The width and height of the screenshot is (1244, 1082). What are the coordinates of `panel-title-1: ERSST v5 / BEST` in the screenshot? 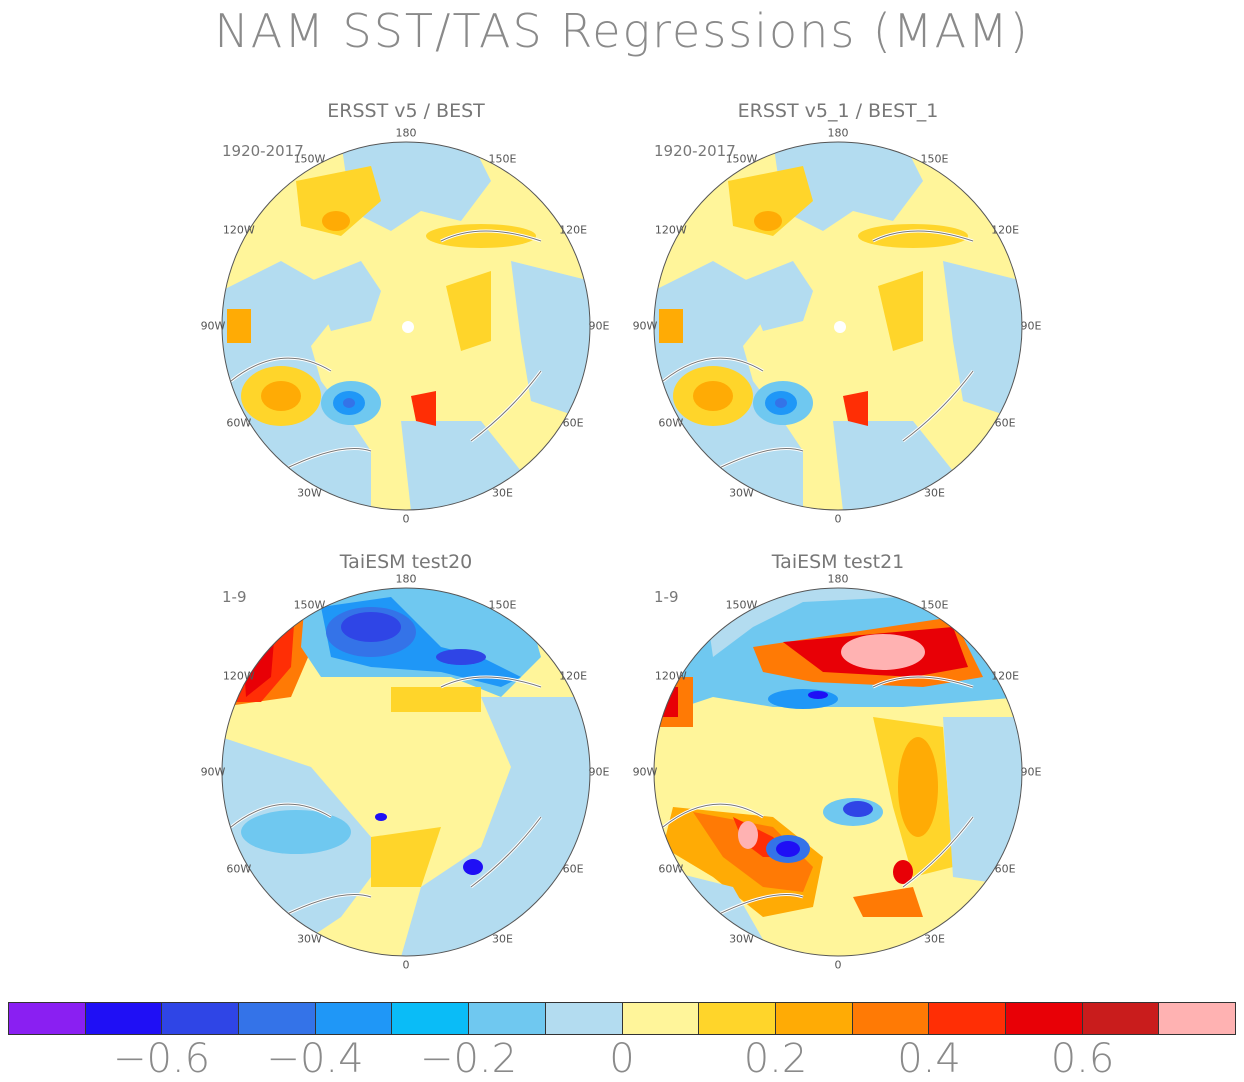 It's located at (406, 111).